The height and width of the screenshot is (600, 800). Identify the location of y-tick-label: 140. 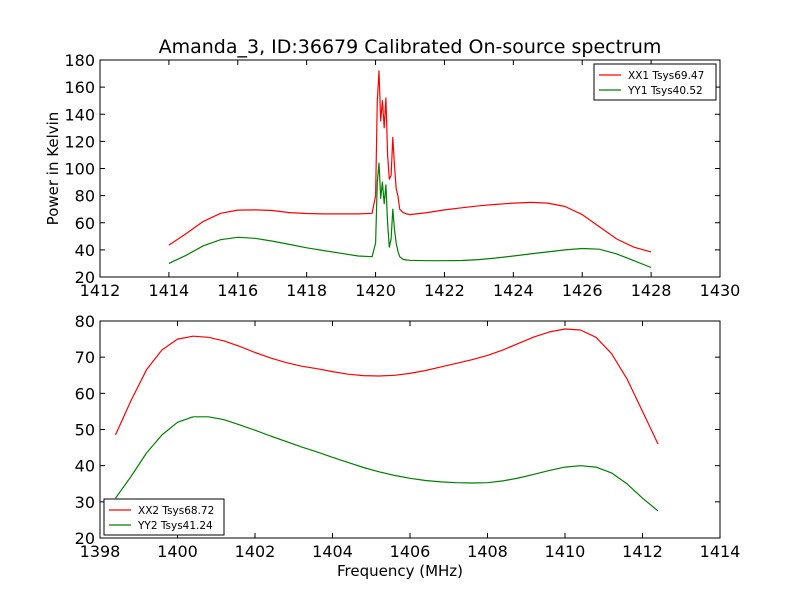
(79, 114).